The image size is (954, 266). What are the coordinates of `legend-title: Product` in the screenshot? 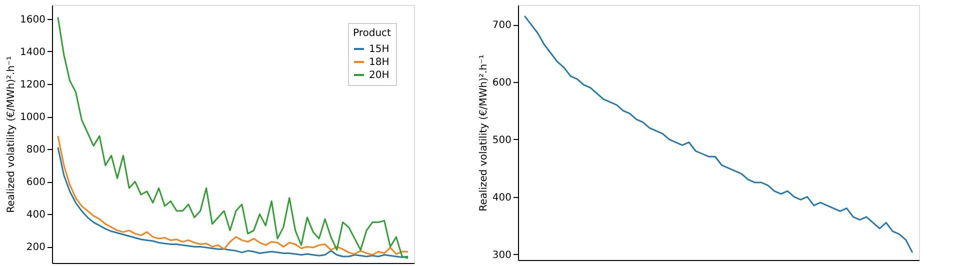 It's located at (372, 33).